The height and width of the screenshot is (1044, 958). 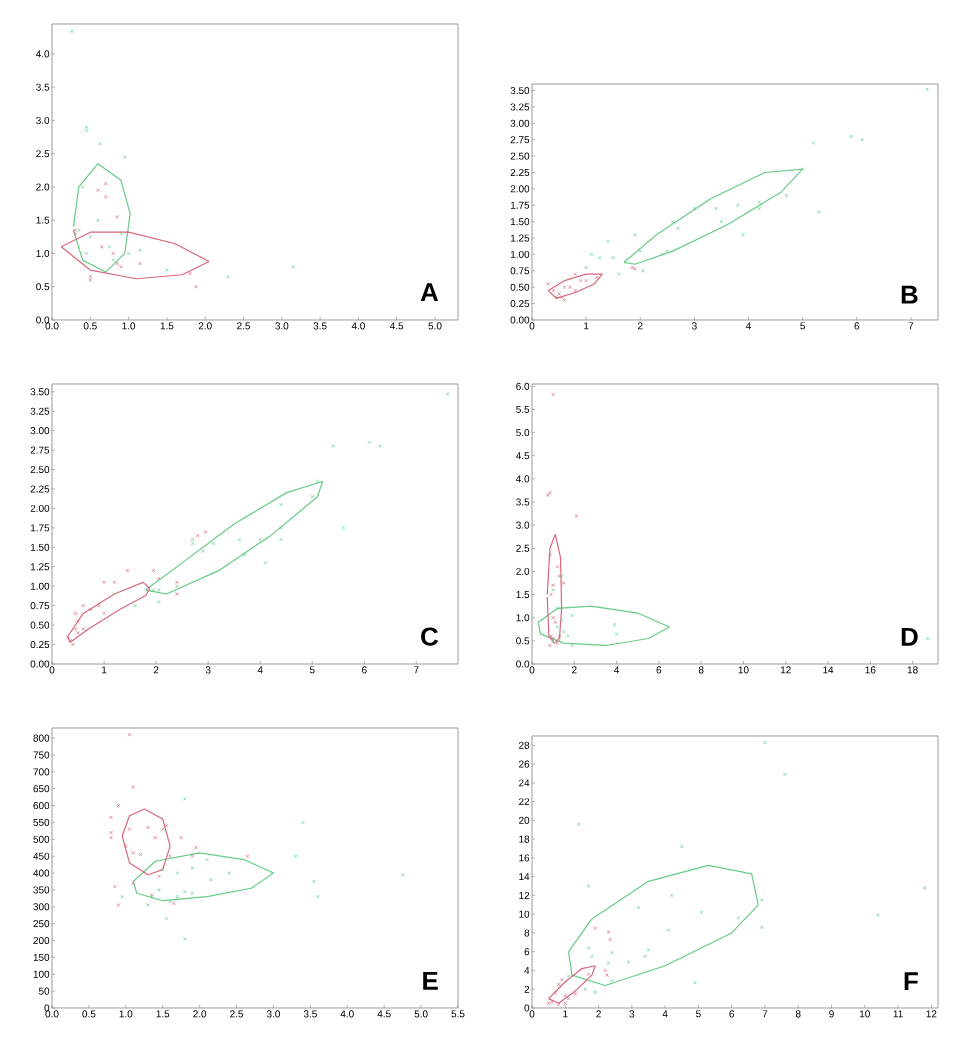 I want to click on annotation: A, so click(x=429, y=292).